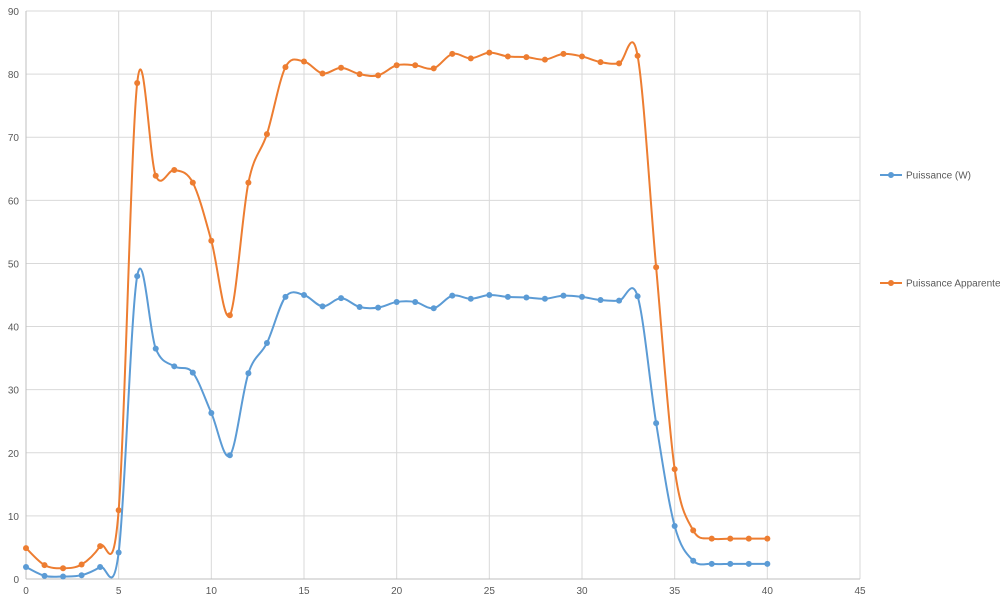 The width and height of the screenshot is (1000, 600). What do you see at coordinates (14, 201) in the screenshot?
I see `y-tick-label: 60` at bounding box center [14, 201].